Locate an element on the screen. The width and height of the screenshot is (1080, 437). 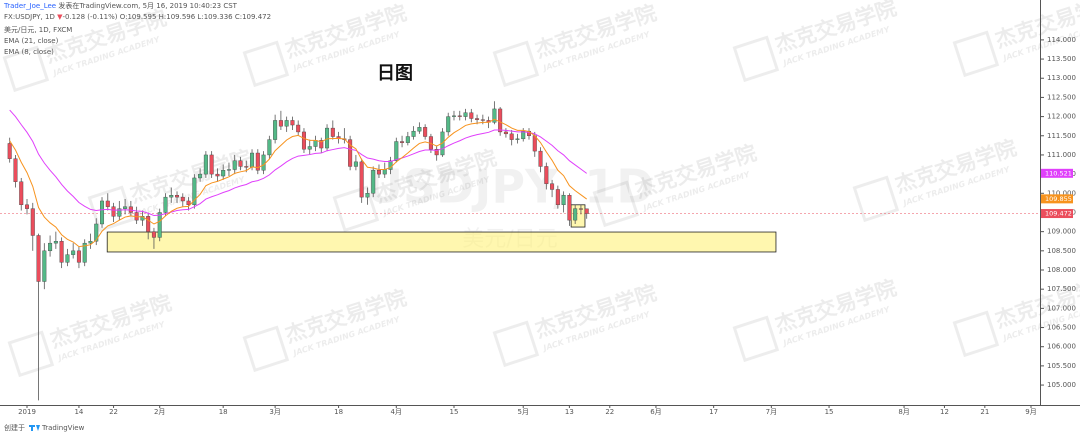
legend-entry: EMA (8, close) is located at coordinates (29, 52).